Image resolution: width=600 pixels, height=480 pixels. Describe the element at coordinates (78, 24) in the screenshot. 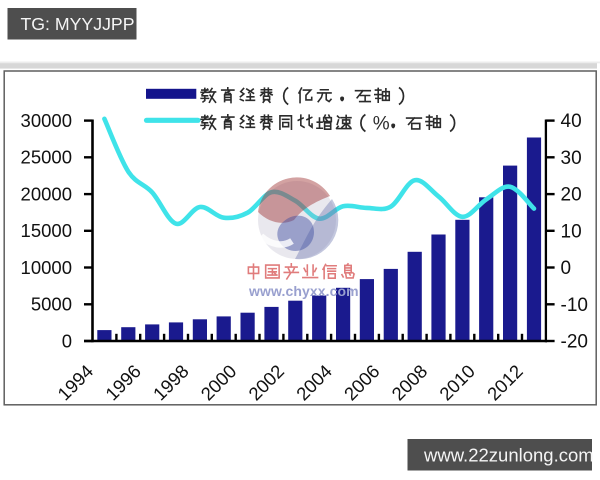

I see `svg-text: TG: MYYJJPP` at that location.